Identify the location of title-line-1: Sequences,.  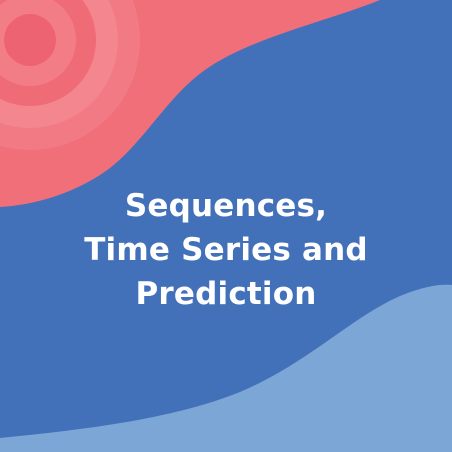
(226, 206).